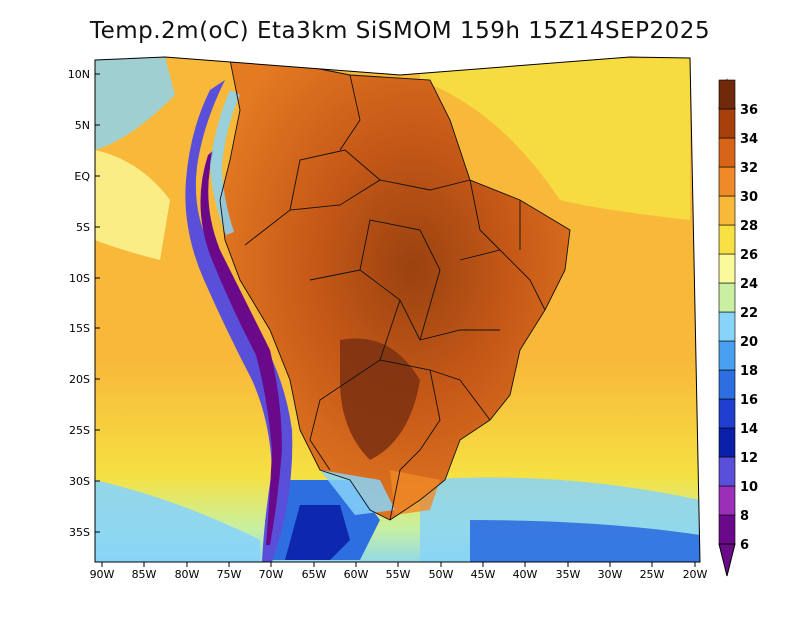 This screenshot has width=800, height=618. I want to click on lon-label: 35W, so click(568, 574).